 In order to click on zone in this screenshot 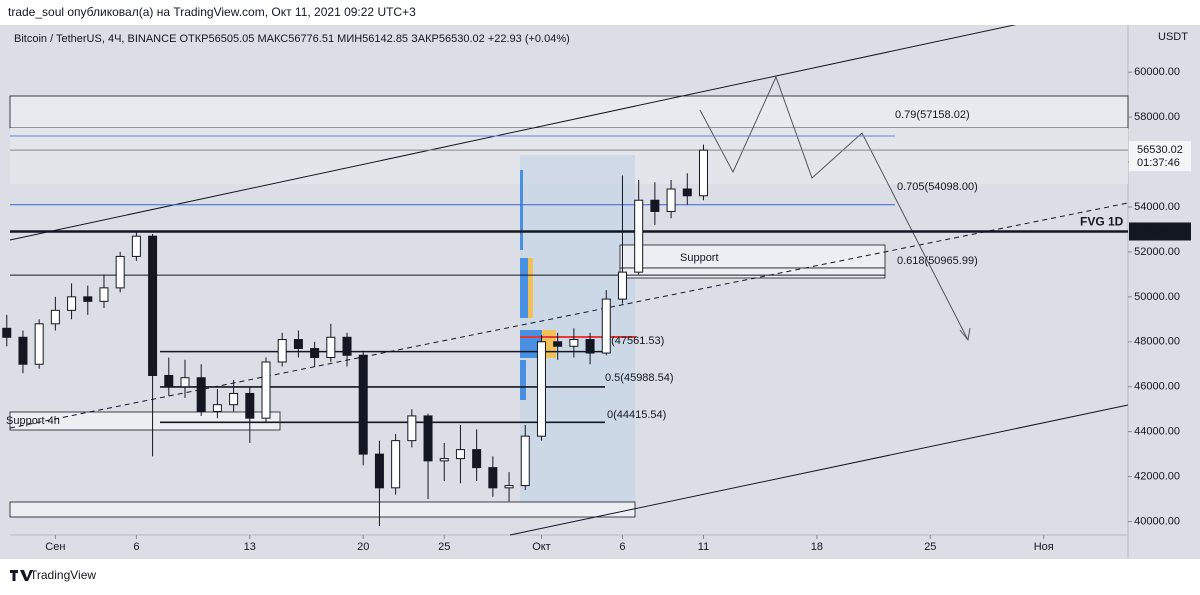, I will do `click(569, 112)`.